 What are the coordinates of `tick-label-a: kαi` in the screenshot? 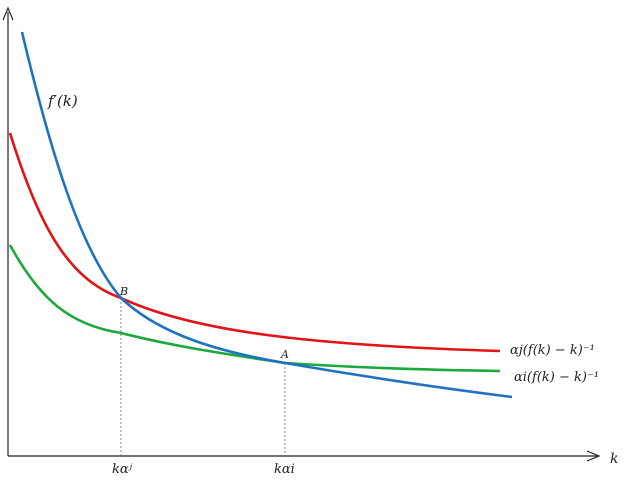 It's located at (284, 469).